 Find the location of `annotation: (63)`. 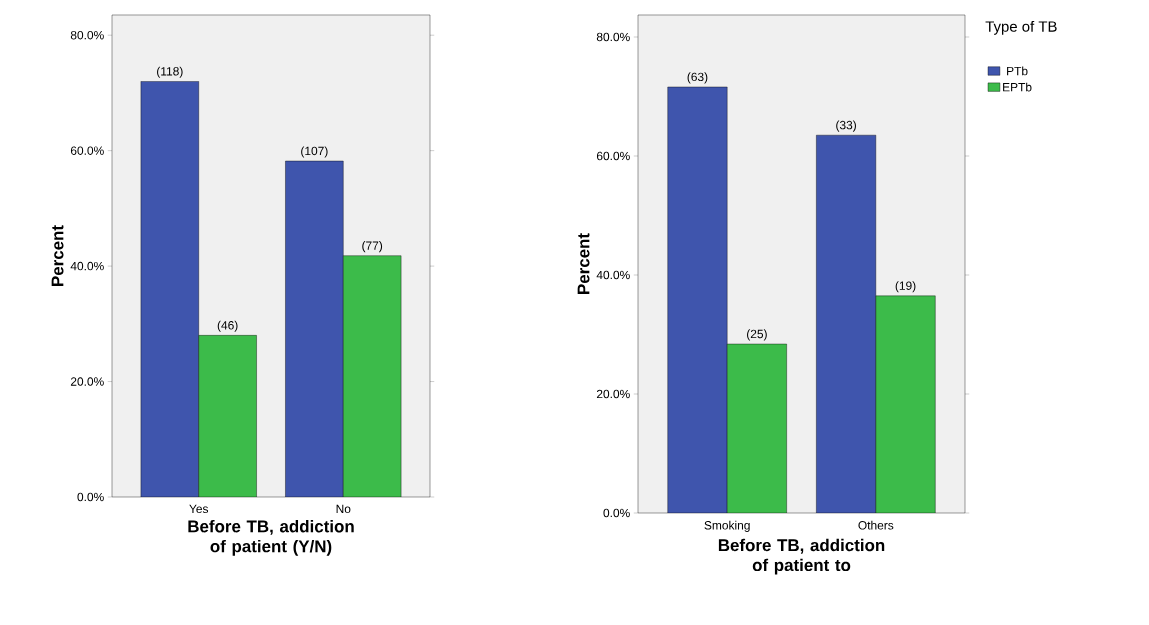

annotation: (63) is located at coordinates (697, 78).